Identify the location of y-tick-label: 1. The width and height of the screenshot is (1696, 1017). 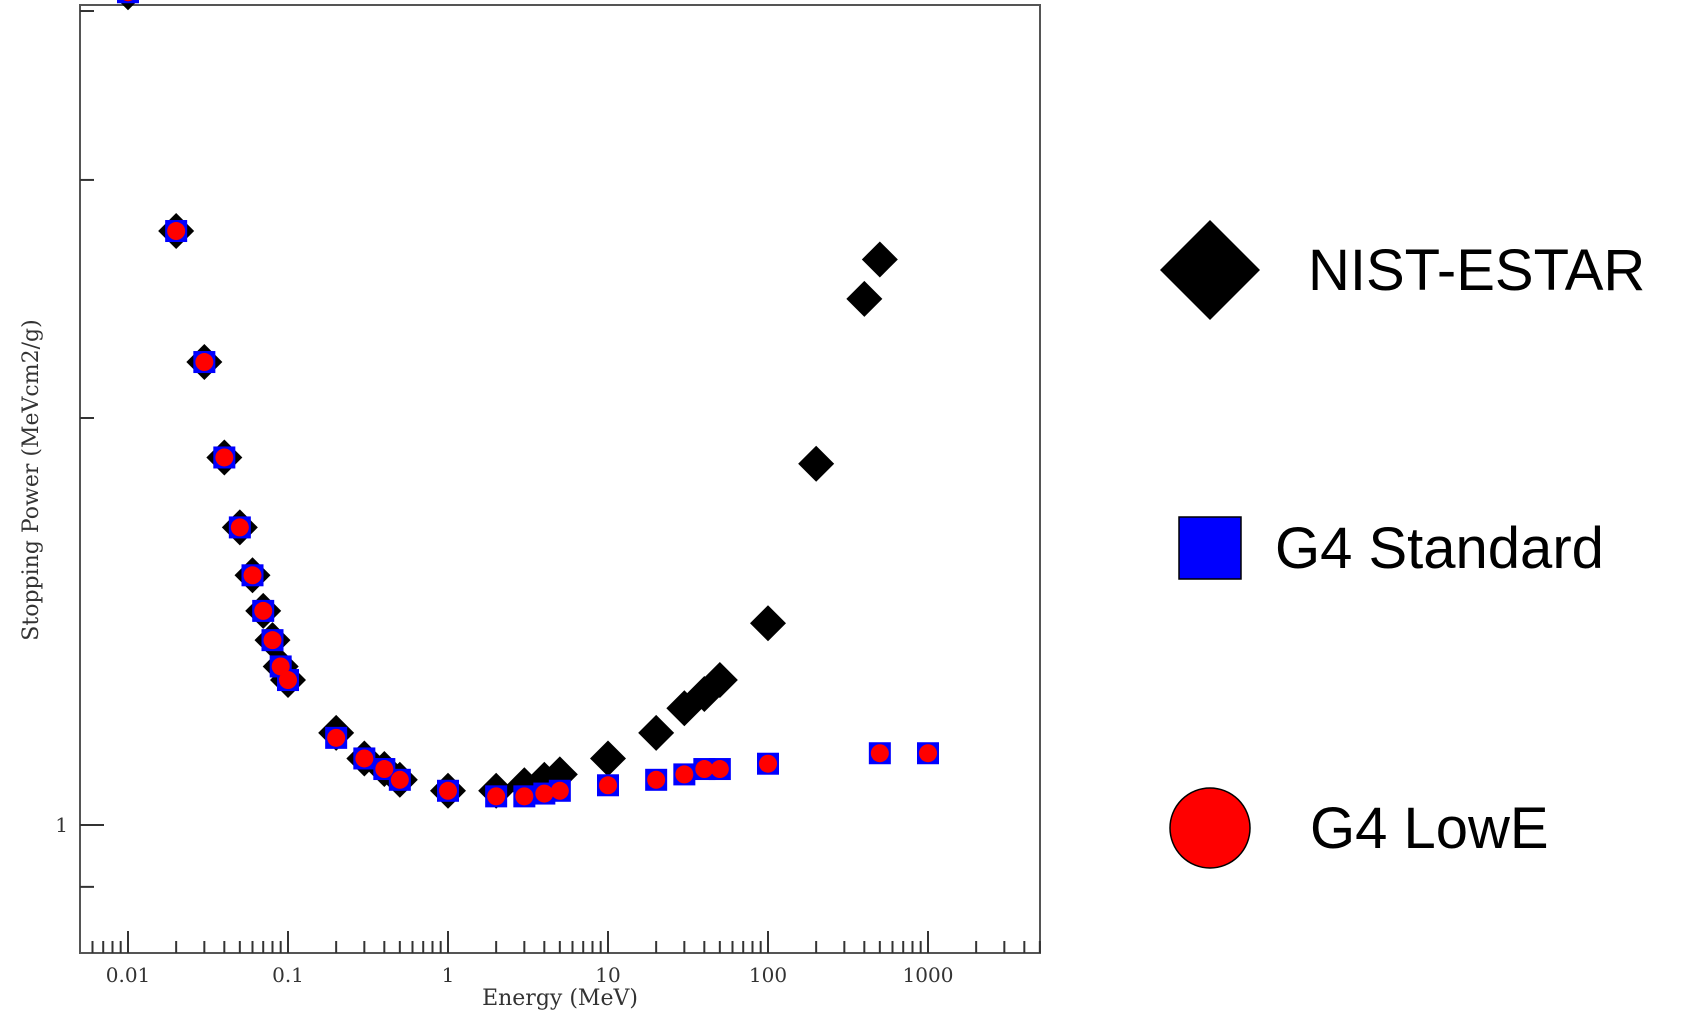
(61, 825).